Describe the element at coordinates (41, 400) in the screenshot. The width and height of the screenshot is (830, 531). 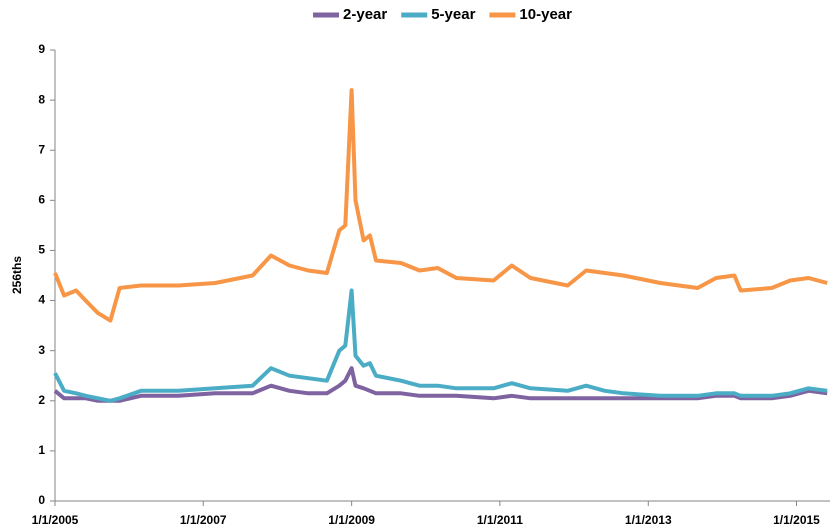
I see `y-tick-label: 2` at that location.